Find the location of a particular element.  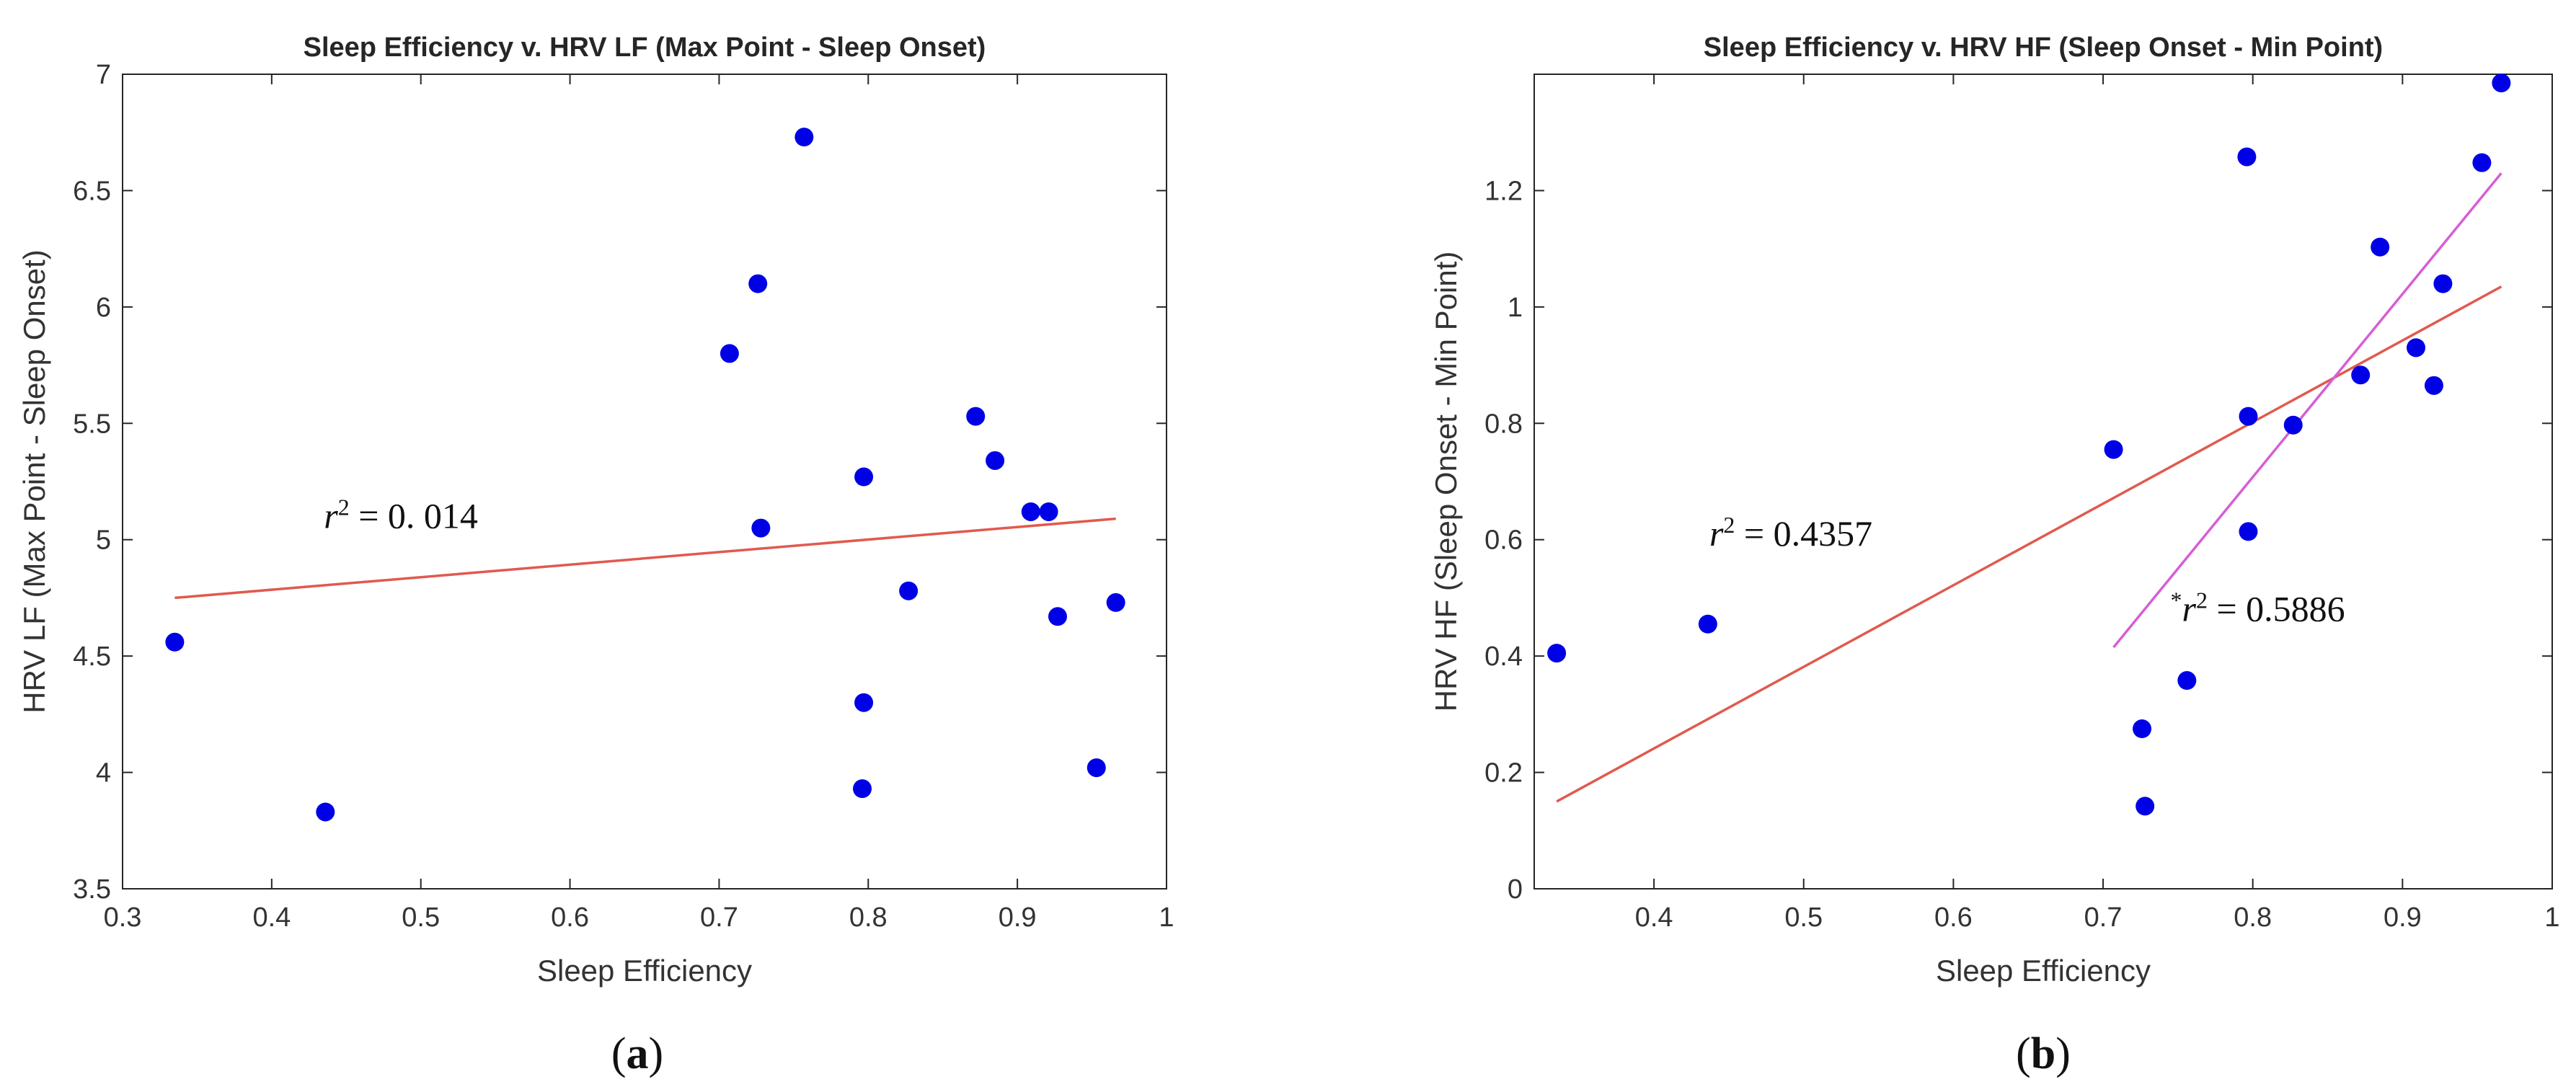

y-tick-label: 0 is located at coordinates (1515, 890).